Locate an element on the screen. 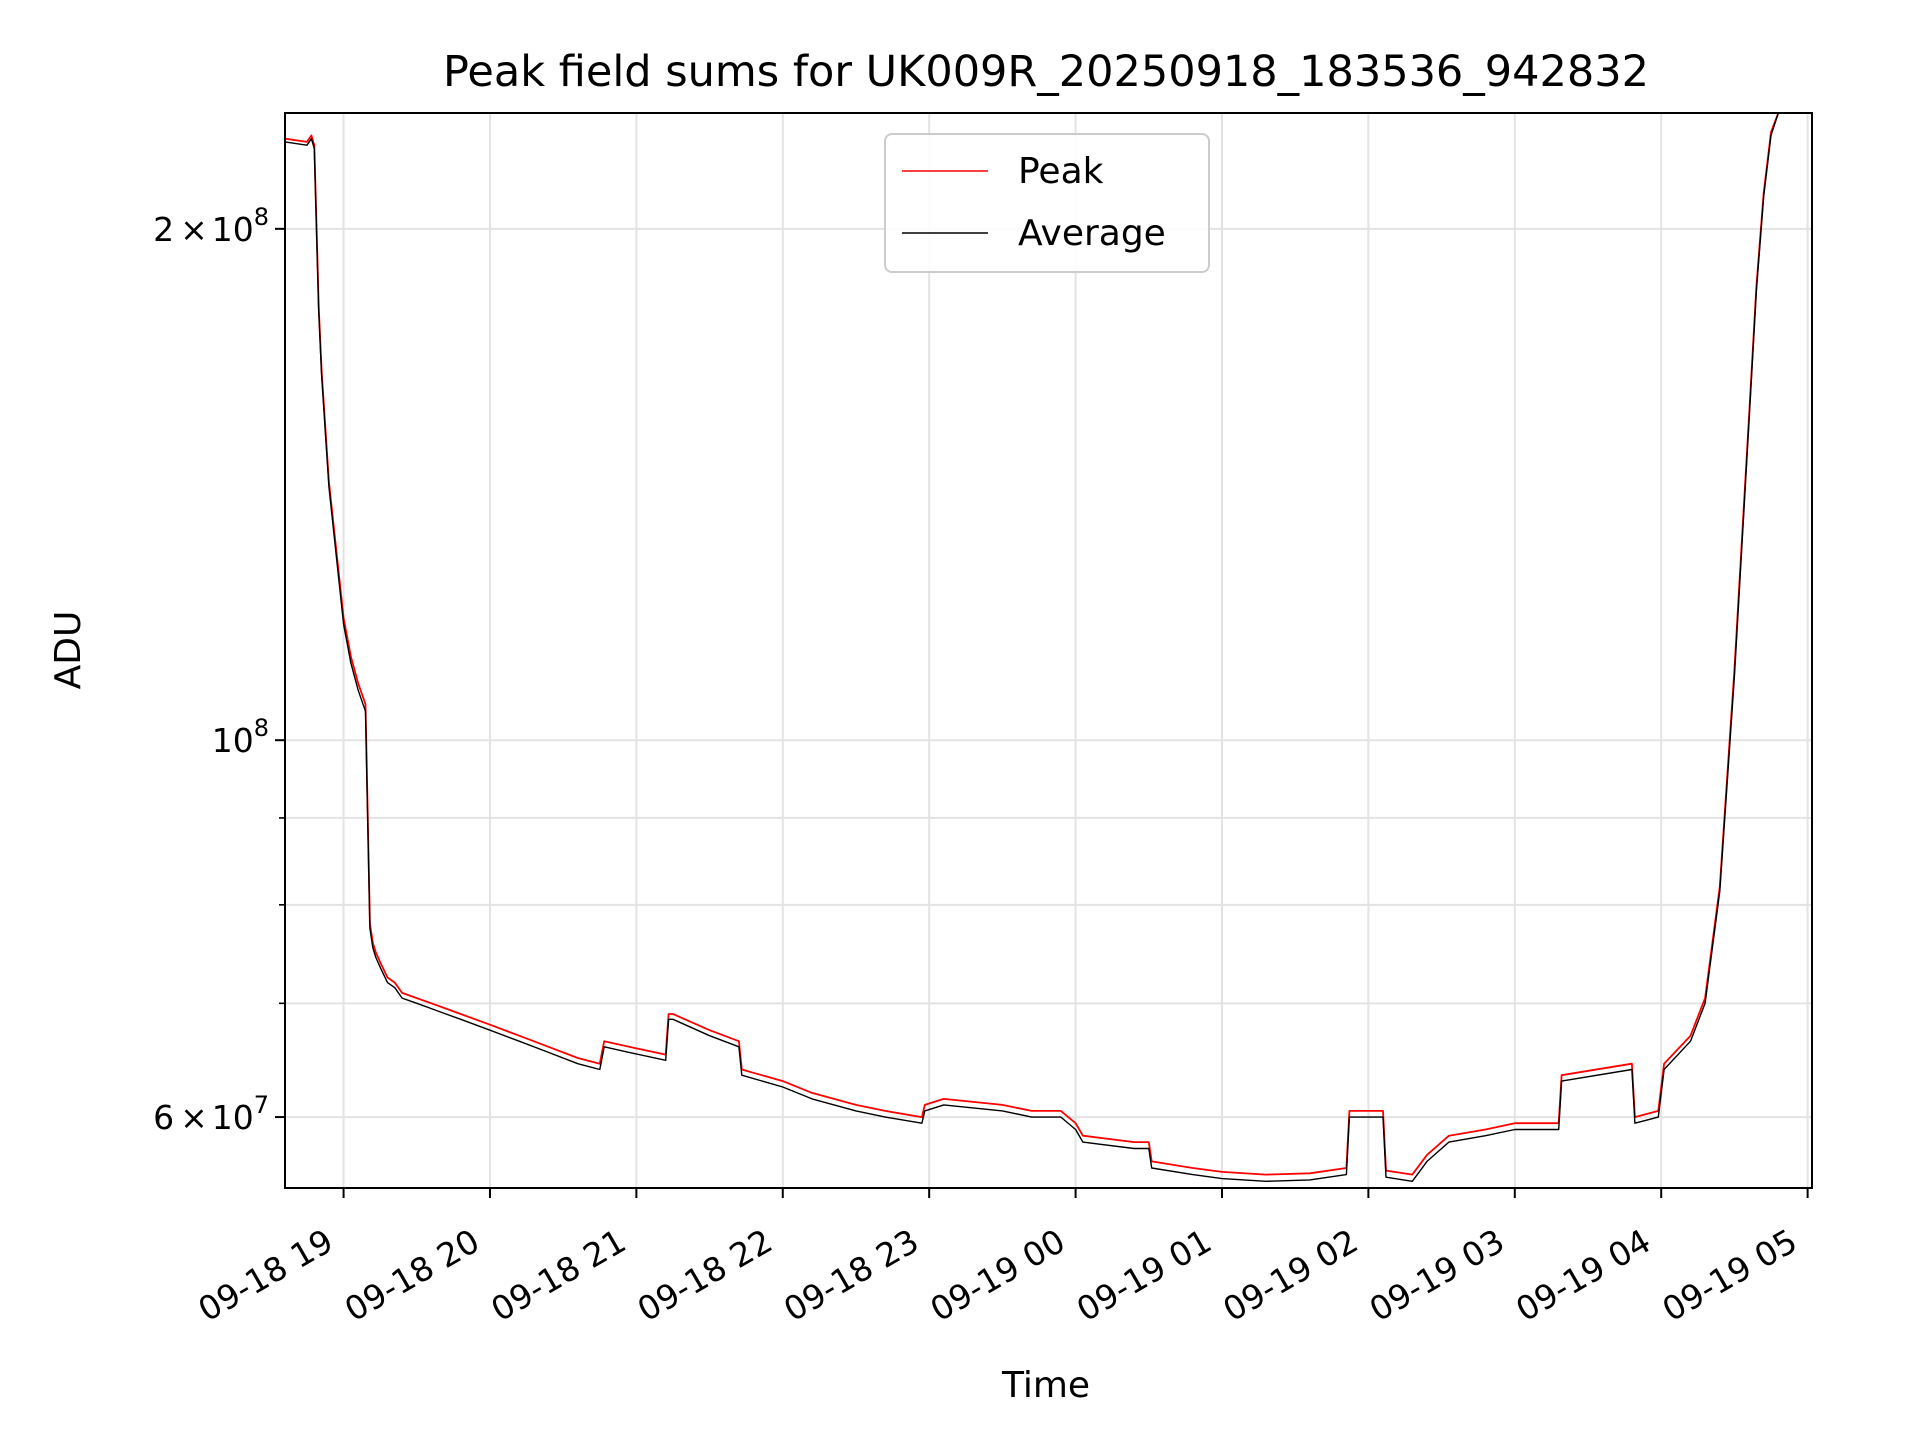  x-tick-label: 09-19 01 is located at coordinates (1144, 1275).